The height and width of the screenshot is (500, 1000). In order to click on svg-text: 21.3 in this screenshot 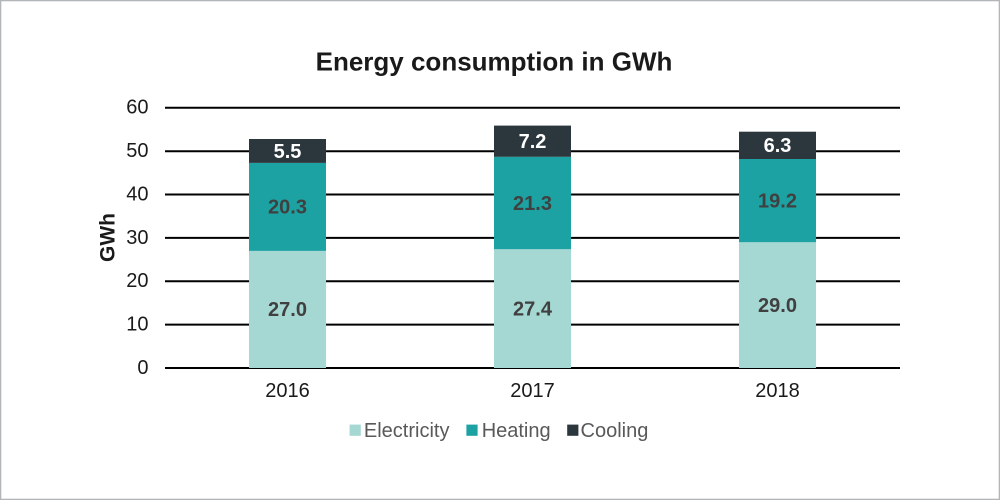, I will do `click(532, 204)`.